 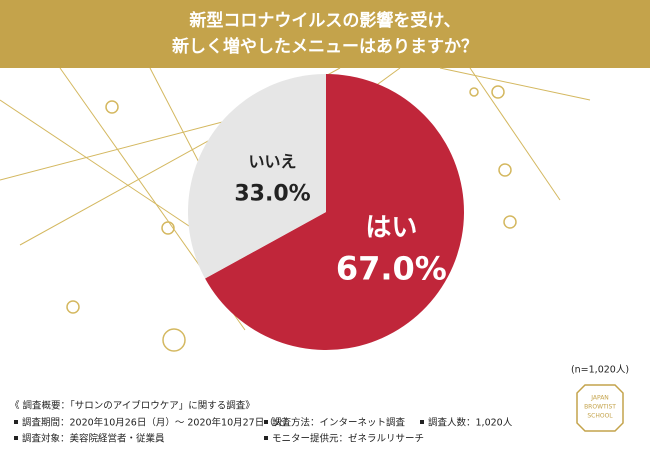 I want to click on sample-note: (n=1,020人), so click(x=600, y=370).